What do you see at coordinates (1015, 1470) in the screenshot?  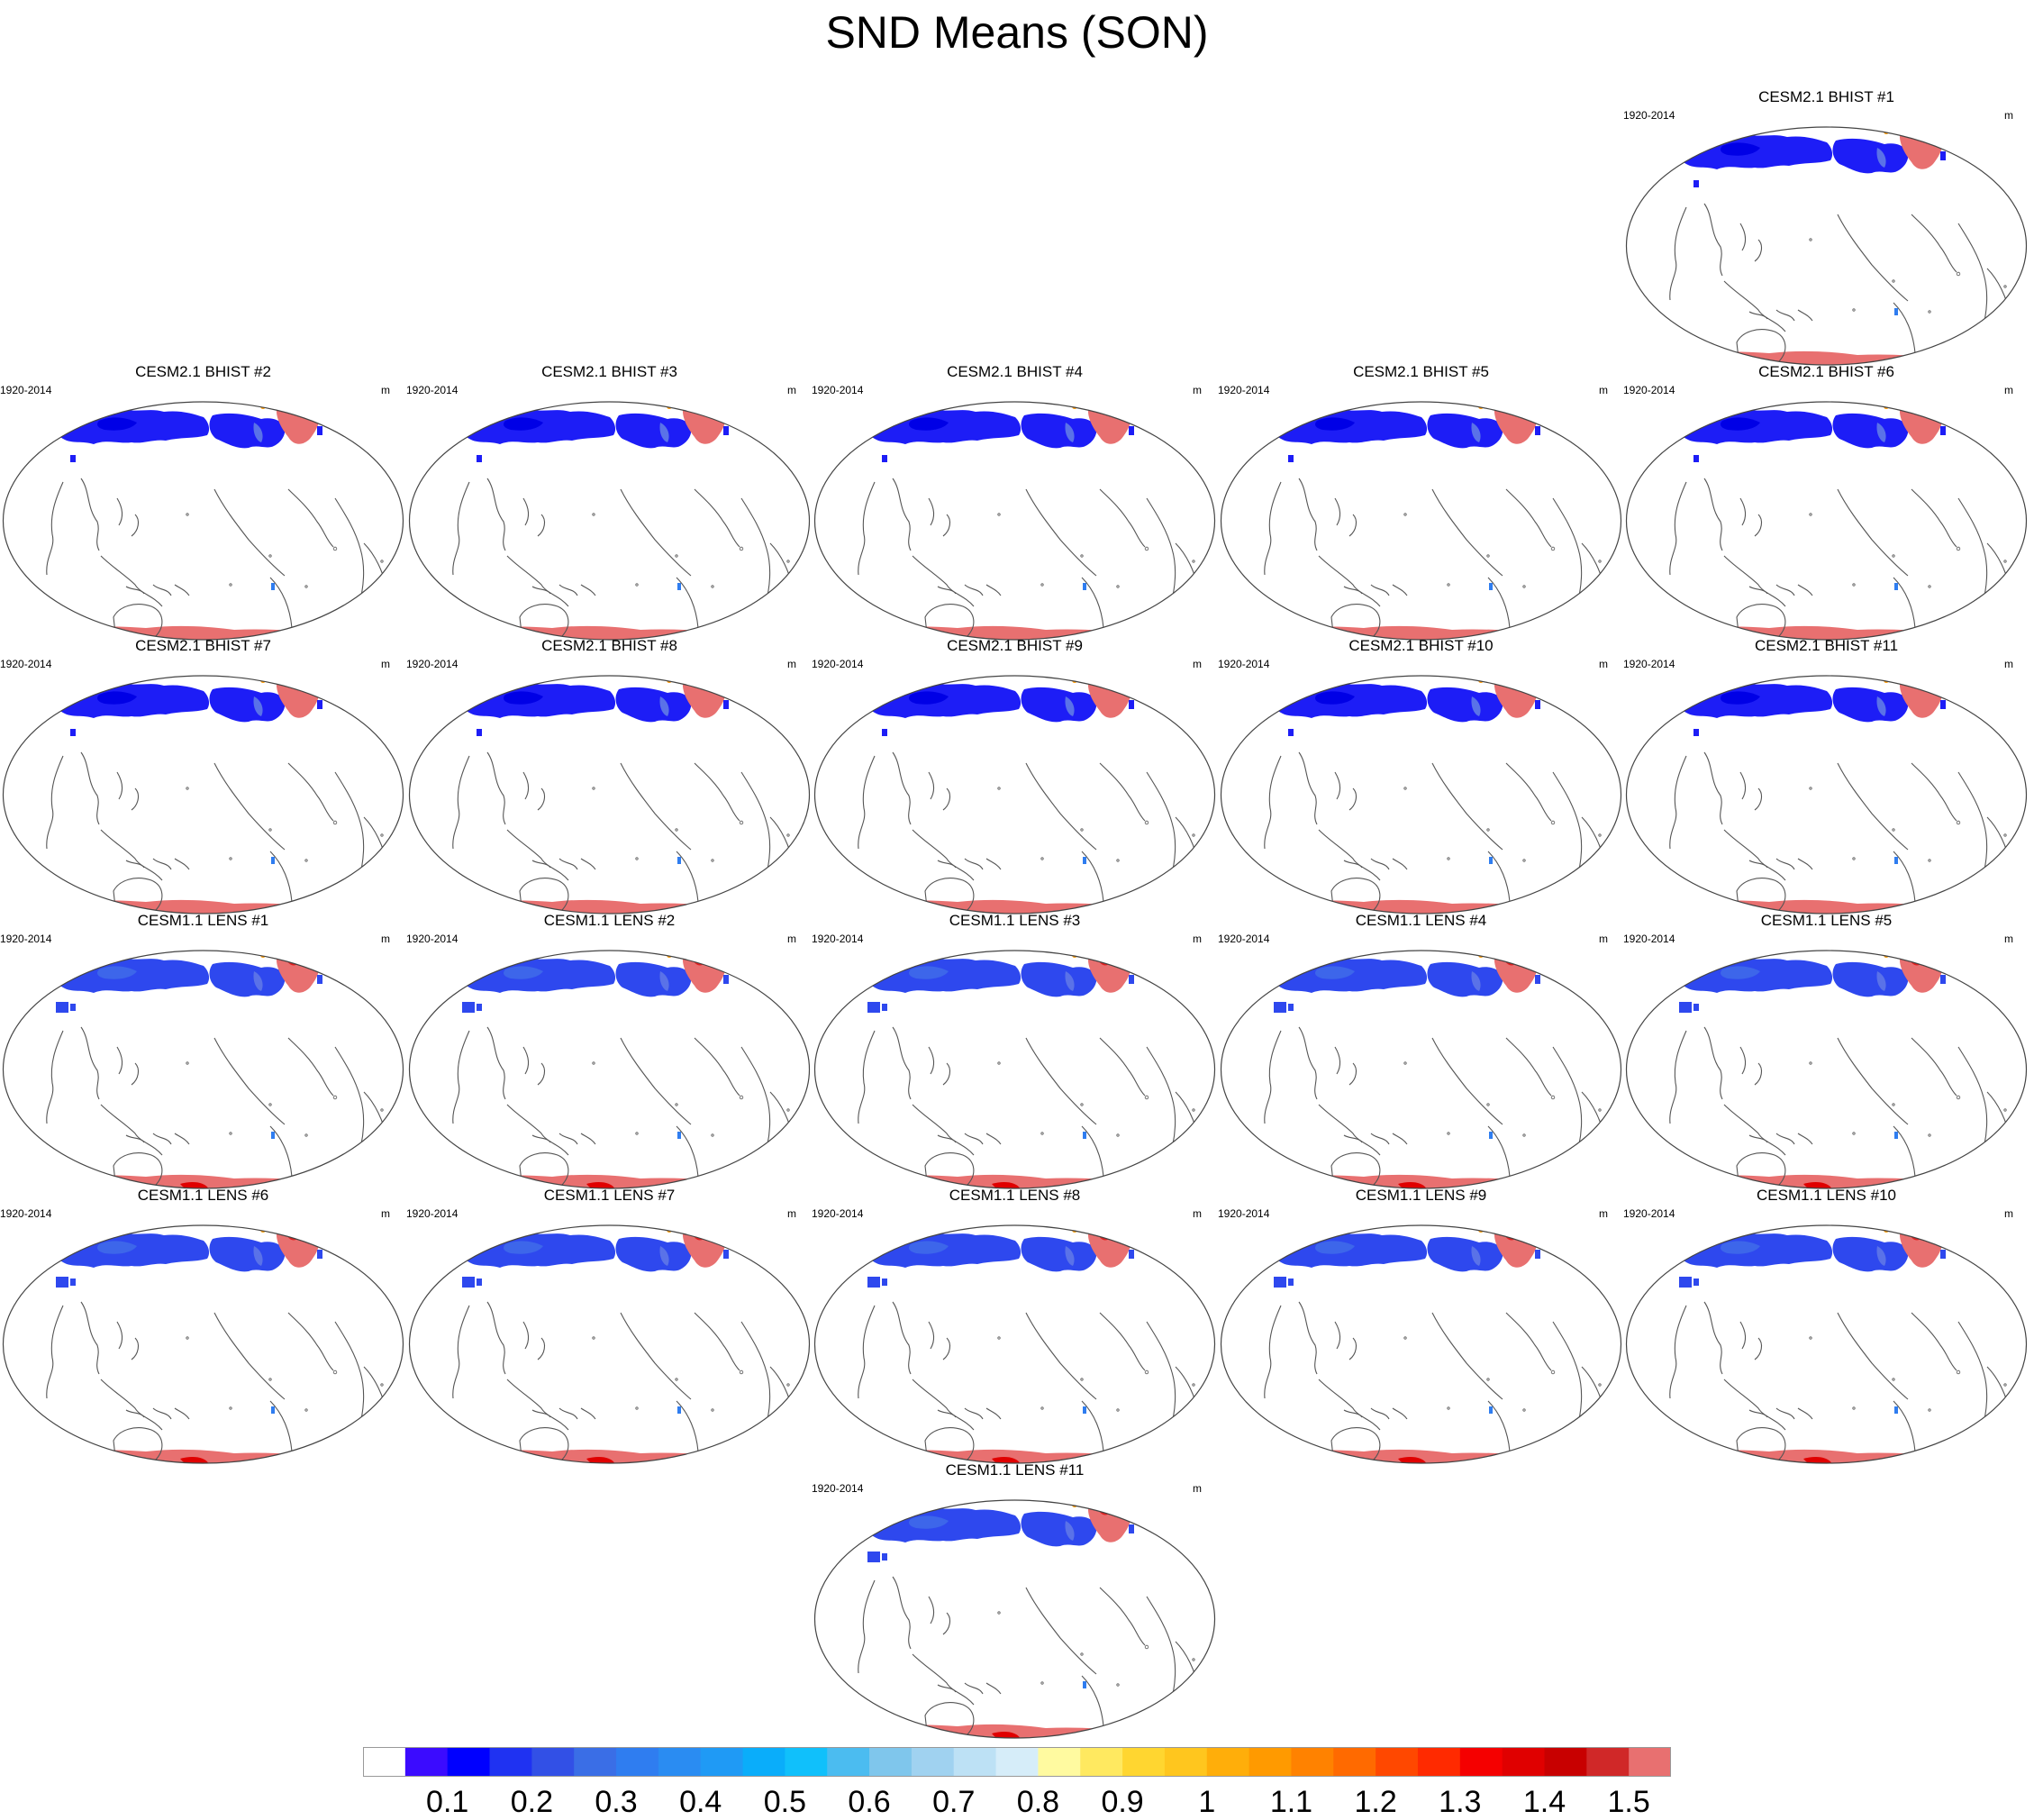 I see `panel-title: CESM1.1 LENS #11` at bounding box center [1015, 1470].